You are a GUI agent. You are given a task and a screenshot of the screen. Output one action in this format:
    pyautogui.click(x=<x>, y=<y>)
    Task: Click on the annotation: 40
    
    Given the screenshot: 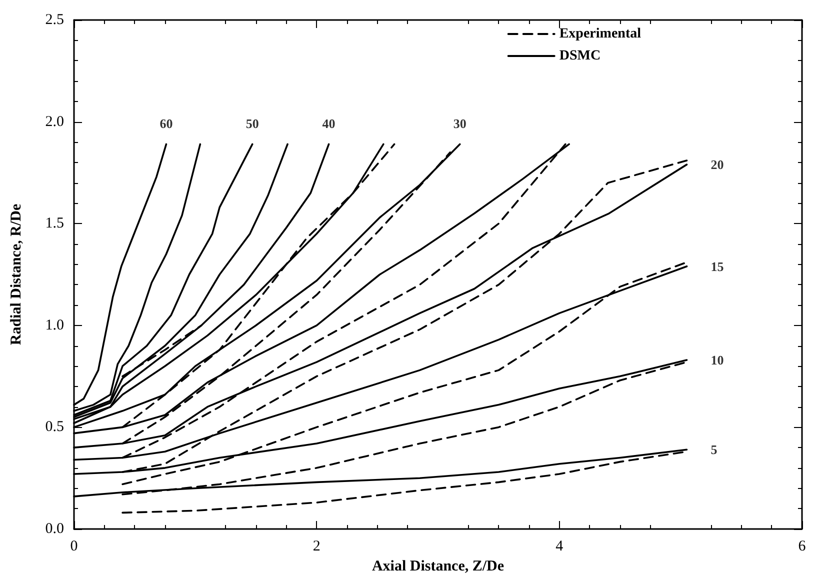 What is the action you would take?
    pyautogui.click(x=329, y=124)
    